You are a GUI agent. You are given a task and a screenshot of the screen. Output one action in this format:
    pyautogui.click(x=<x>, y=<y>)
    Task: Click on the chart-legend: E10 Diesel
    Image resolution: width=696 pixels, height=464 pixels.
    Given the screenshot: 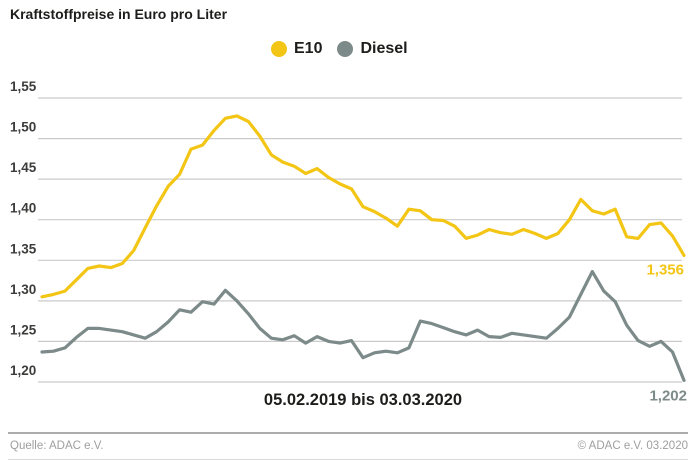 What is the action you would take?
    pyautogui.click(x=339, y=49)
    